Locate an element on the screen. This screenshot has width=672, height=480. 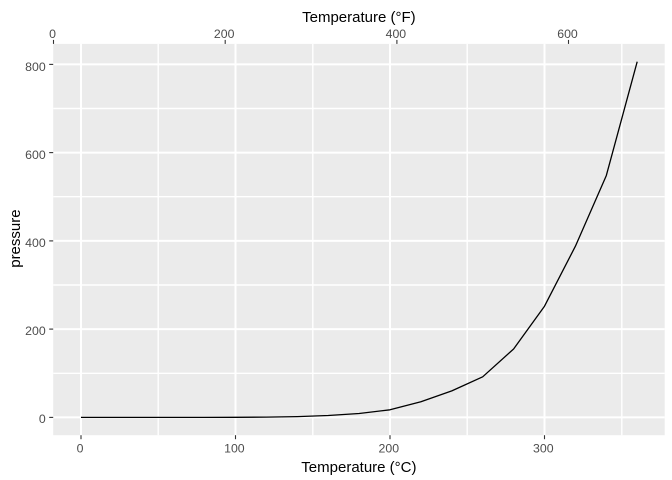
svg-text: 100 is located at coordinates (234, 449).